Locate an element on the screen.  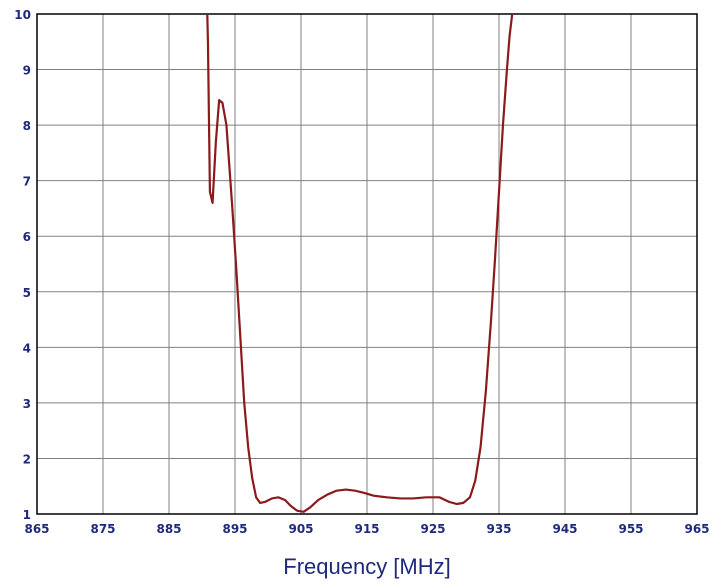
y-tick-label-8: 8 is located at coordinates (27, 126).